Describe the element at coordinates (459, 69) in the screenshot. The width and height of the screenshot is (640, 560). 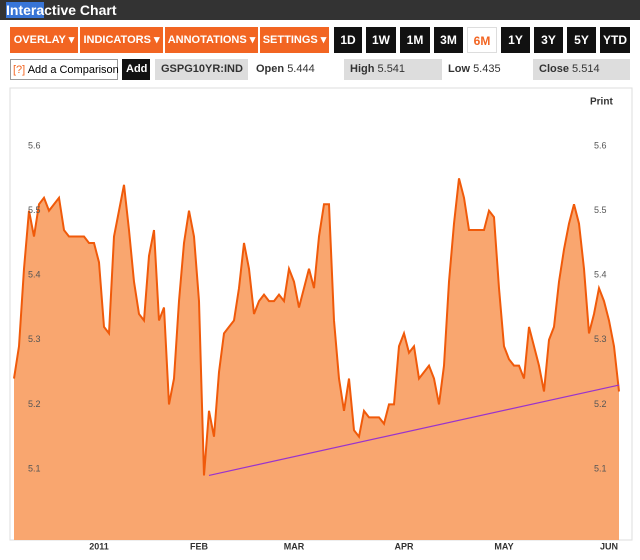
I see `quote-label: Low` at that location.